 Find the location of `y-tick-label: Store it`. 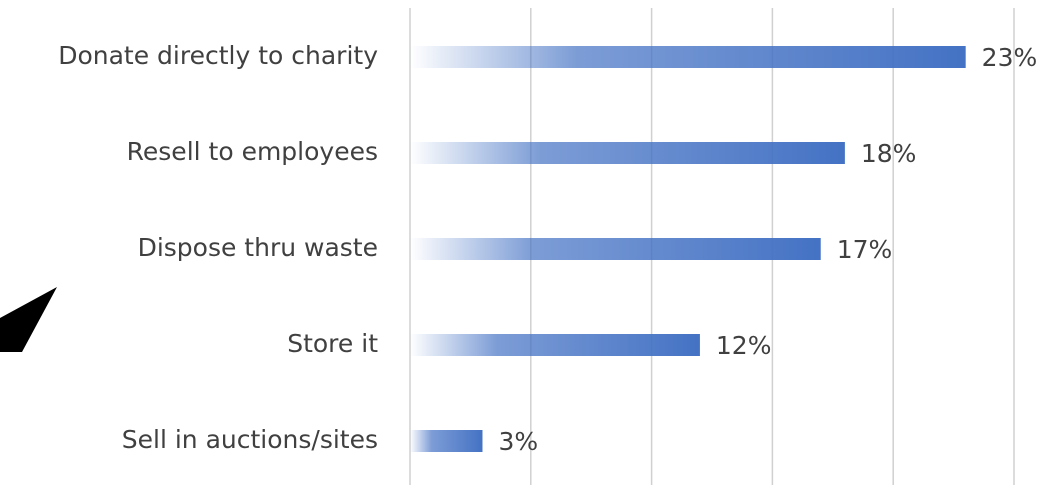

y-tick-label: Store it is located at coordinates (332, 343).